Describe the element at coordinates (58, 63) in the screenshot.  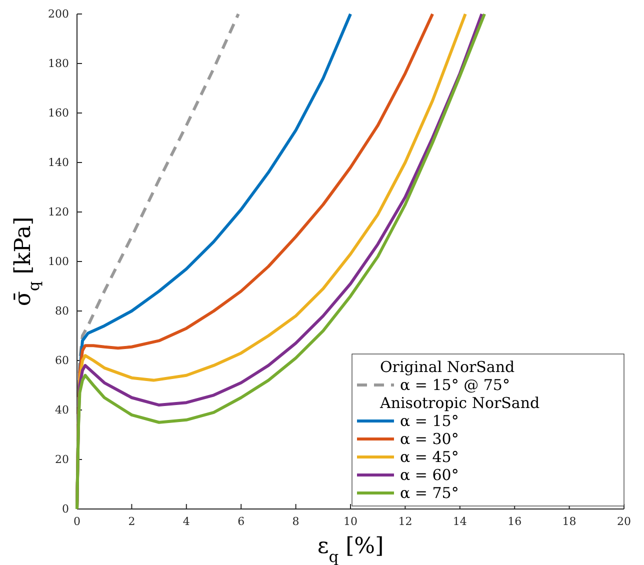
I see `y-tick-label: 180` at that location.